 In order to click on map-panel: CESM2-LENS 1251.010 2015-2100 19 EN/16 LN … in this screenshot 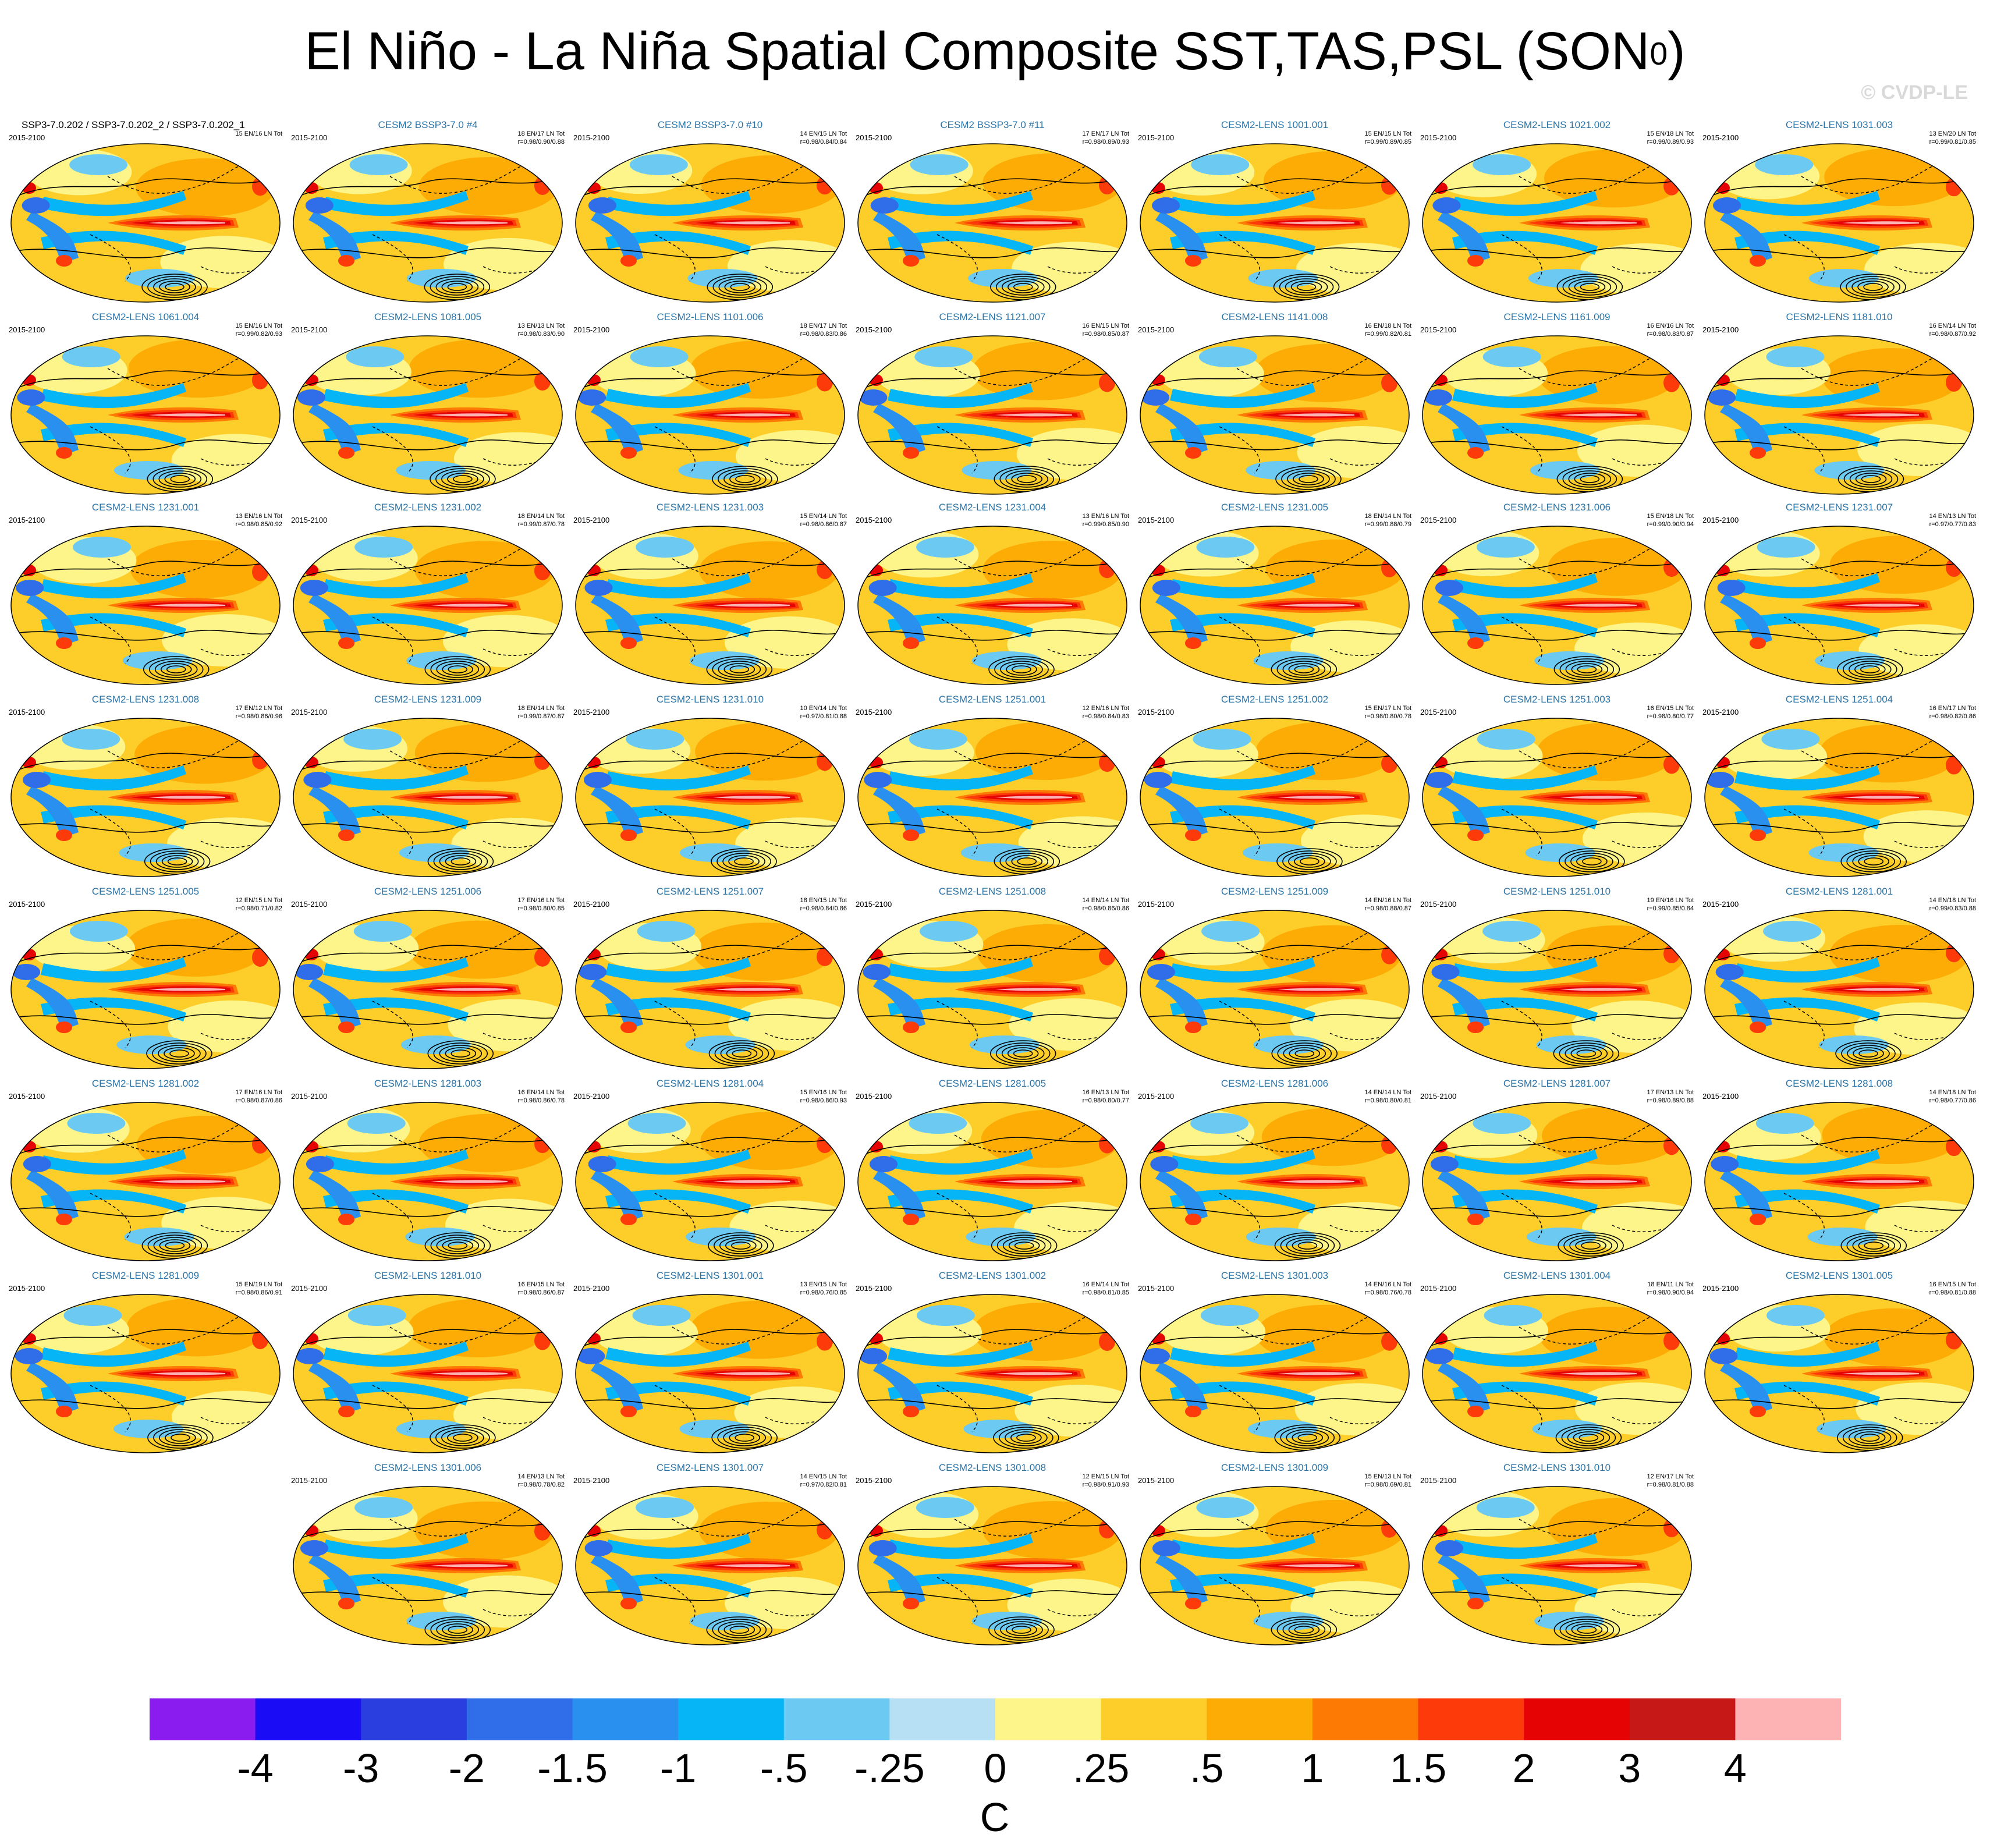, I will do `click(1557, 979)`.